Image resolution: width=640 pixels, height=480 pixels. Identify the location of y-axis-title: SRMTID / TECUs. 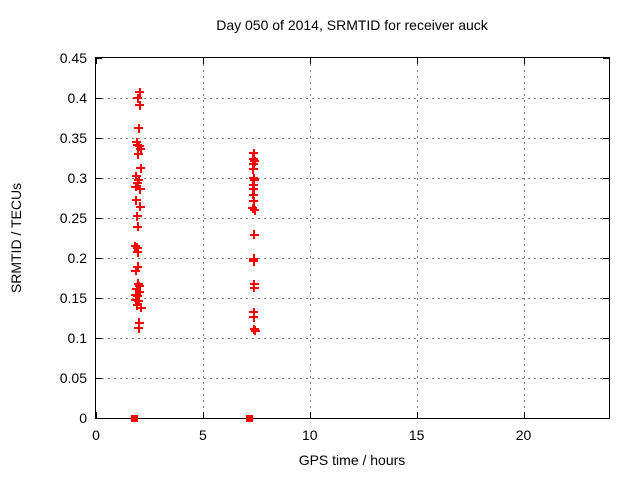
(16, 238).